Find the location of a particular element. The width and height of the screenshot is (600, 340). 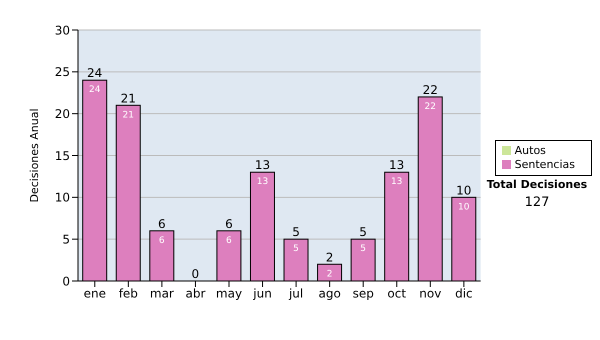

data-label: 22 is located at coordinates (430, 107).